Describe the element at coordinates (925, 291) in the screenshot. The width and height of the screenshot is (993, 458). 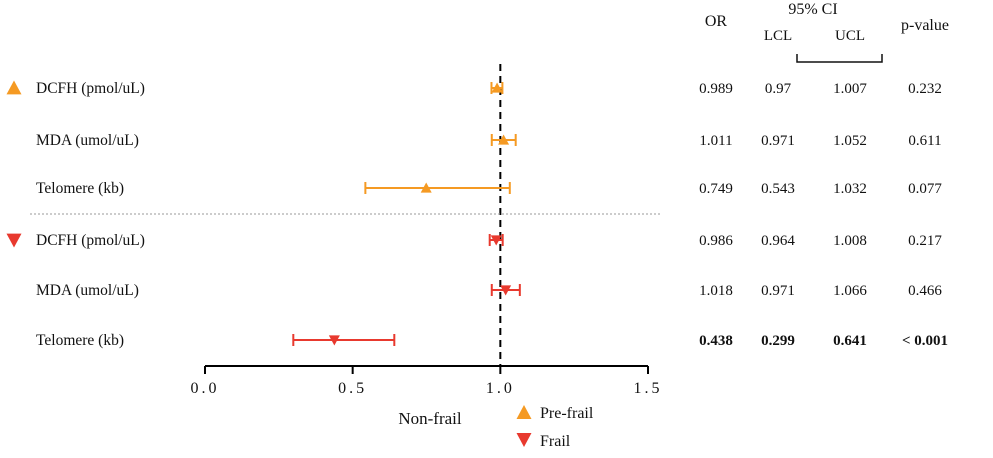
I see `p-value: 0.466` at that location.